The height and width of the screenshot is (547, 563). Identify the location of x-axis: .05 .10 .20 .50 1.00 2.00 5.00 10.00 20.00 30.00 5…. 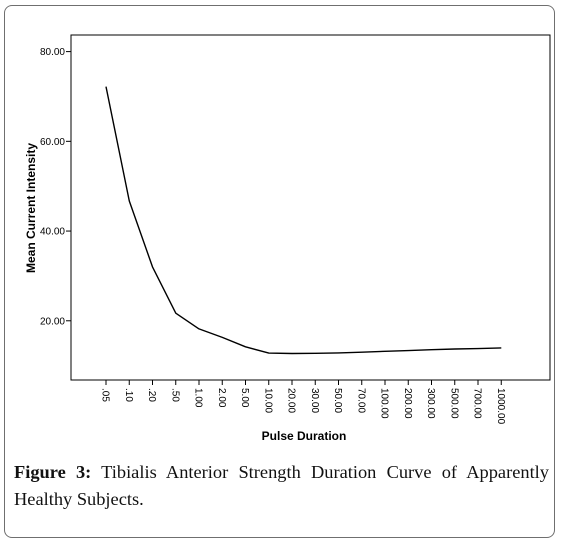
(303, 402).